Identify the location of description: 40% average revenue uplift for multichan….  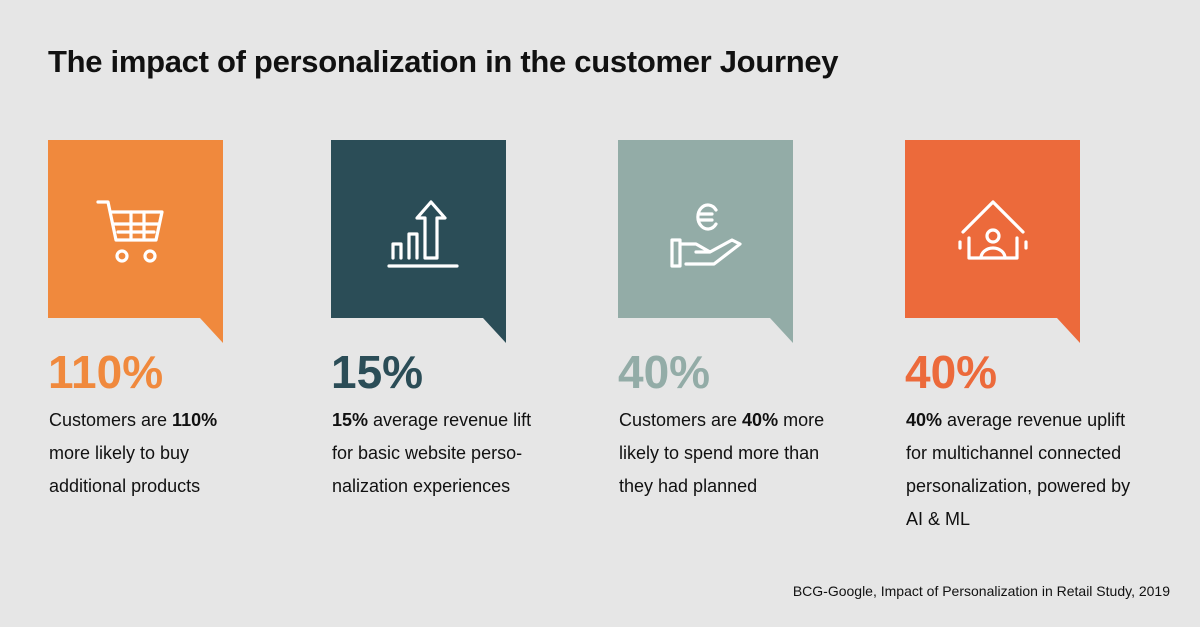
(1028, 470).